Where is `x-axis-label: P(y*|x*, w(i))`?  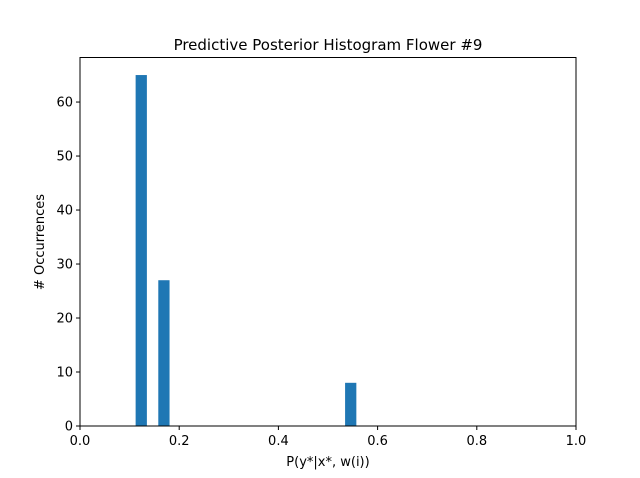 x-axis-label: P(y*|x*, w(i)) is located at coordinates (327, 462).